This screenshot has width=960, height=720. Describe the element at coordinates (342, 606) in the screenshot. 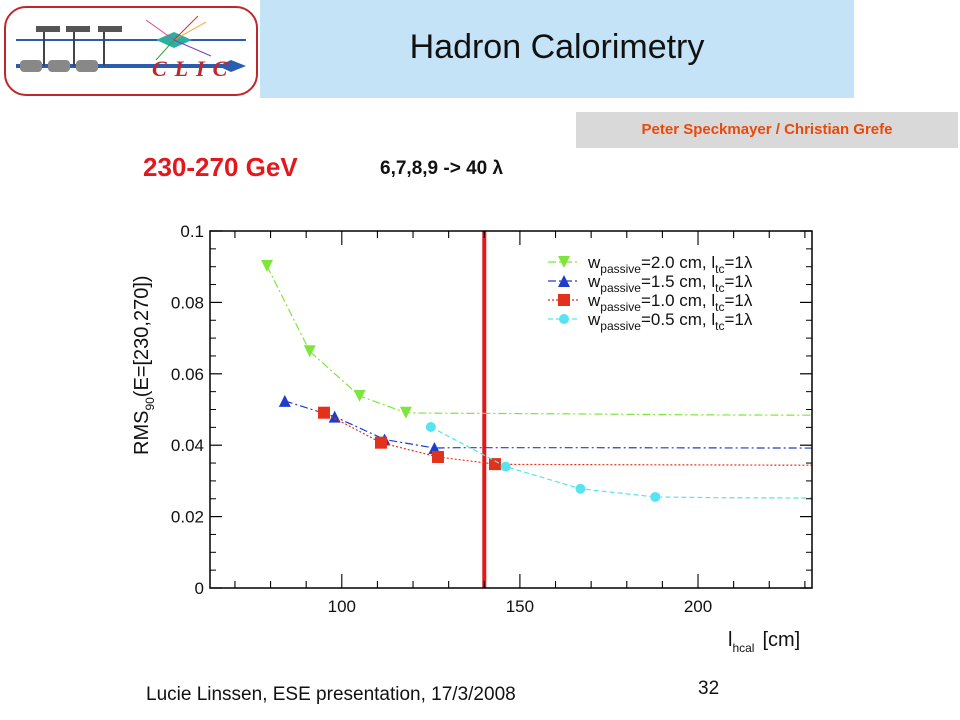

I see `x-tick-label: 100` at that location.